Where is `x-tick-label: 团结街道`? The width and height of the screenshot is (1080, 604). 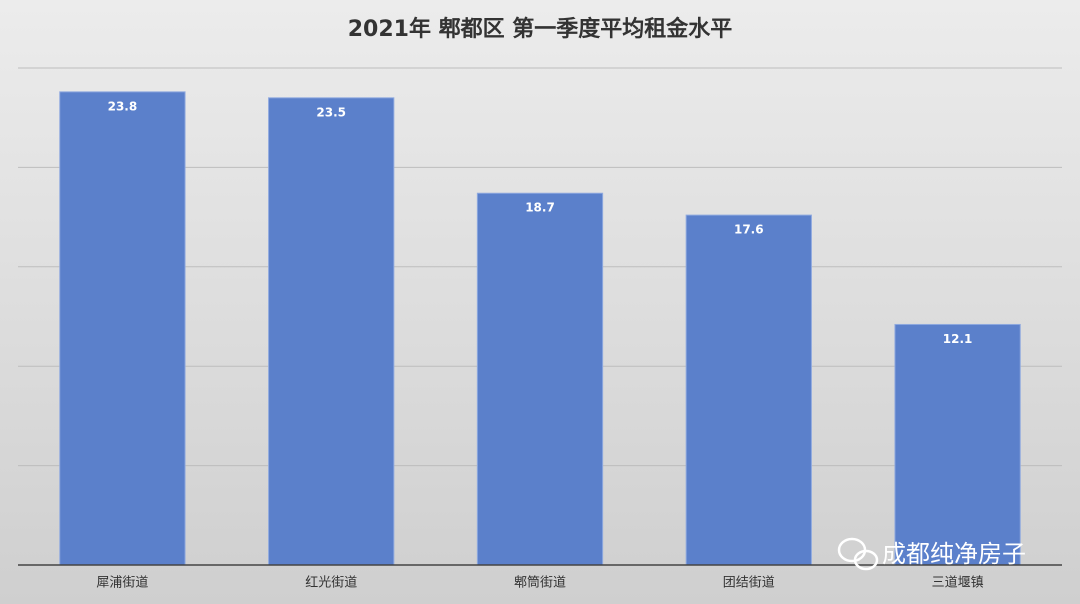
x-tick-label: 团结街道 is located at coordinates (749, 583).